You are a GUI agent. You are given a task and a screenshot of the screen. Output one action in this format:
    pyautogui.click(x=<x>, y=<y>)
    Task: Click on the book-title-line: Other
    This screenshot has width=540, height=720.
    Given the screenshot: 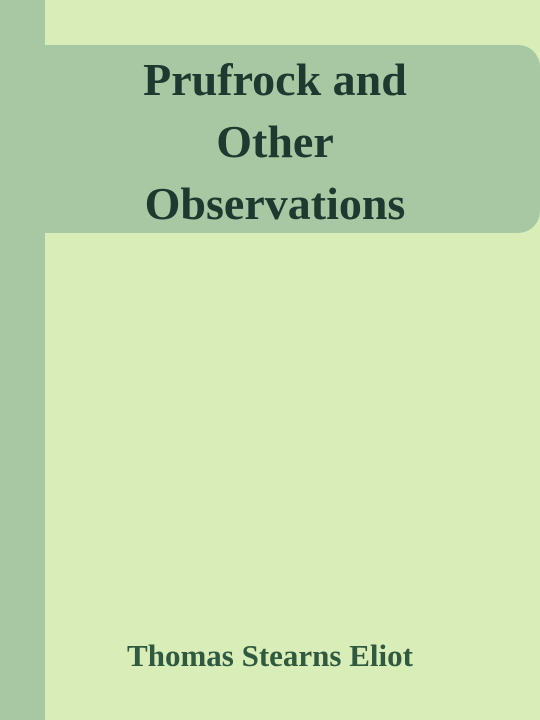 What is the action you would take?
    pyautogui.click(x=275, y=141)
    